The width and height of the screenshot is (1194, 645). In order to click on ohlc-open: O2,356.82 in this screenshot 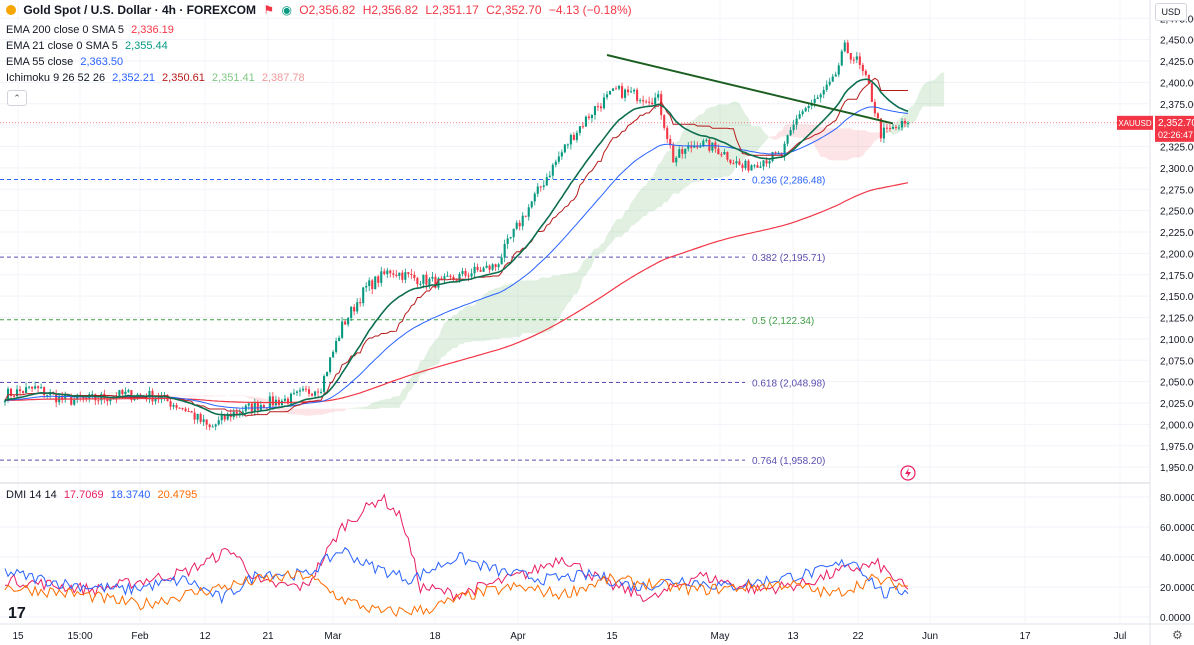, I will do `click(327, 10)`.